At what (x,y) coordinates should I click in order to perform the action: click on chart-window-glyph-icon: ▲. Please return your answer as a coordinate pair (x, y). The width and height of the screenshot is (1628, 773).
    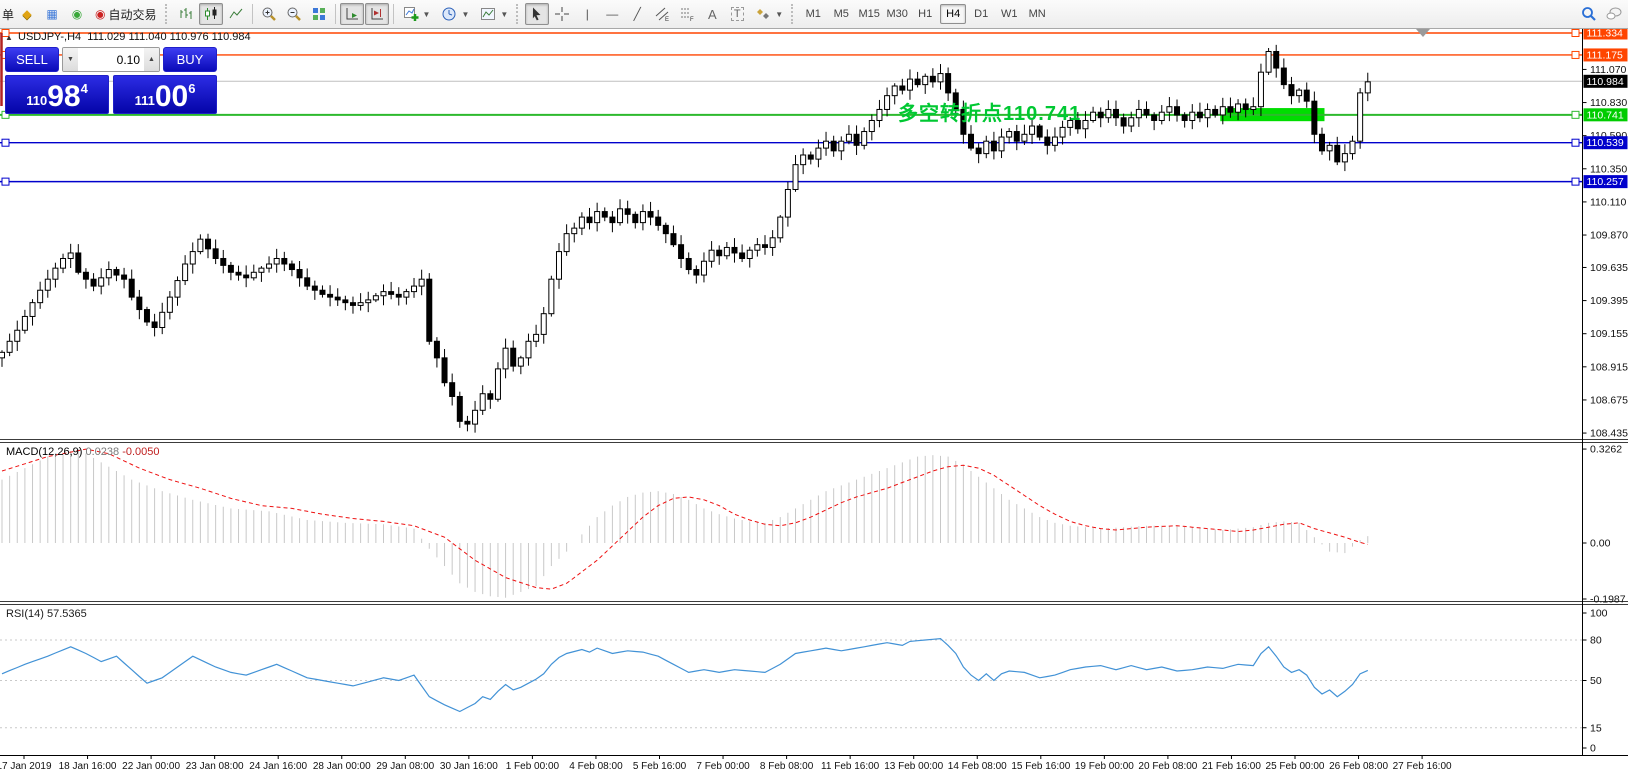
    Looking at the image, I should click on (9, 37).